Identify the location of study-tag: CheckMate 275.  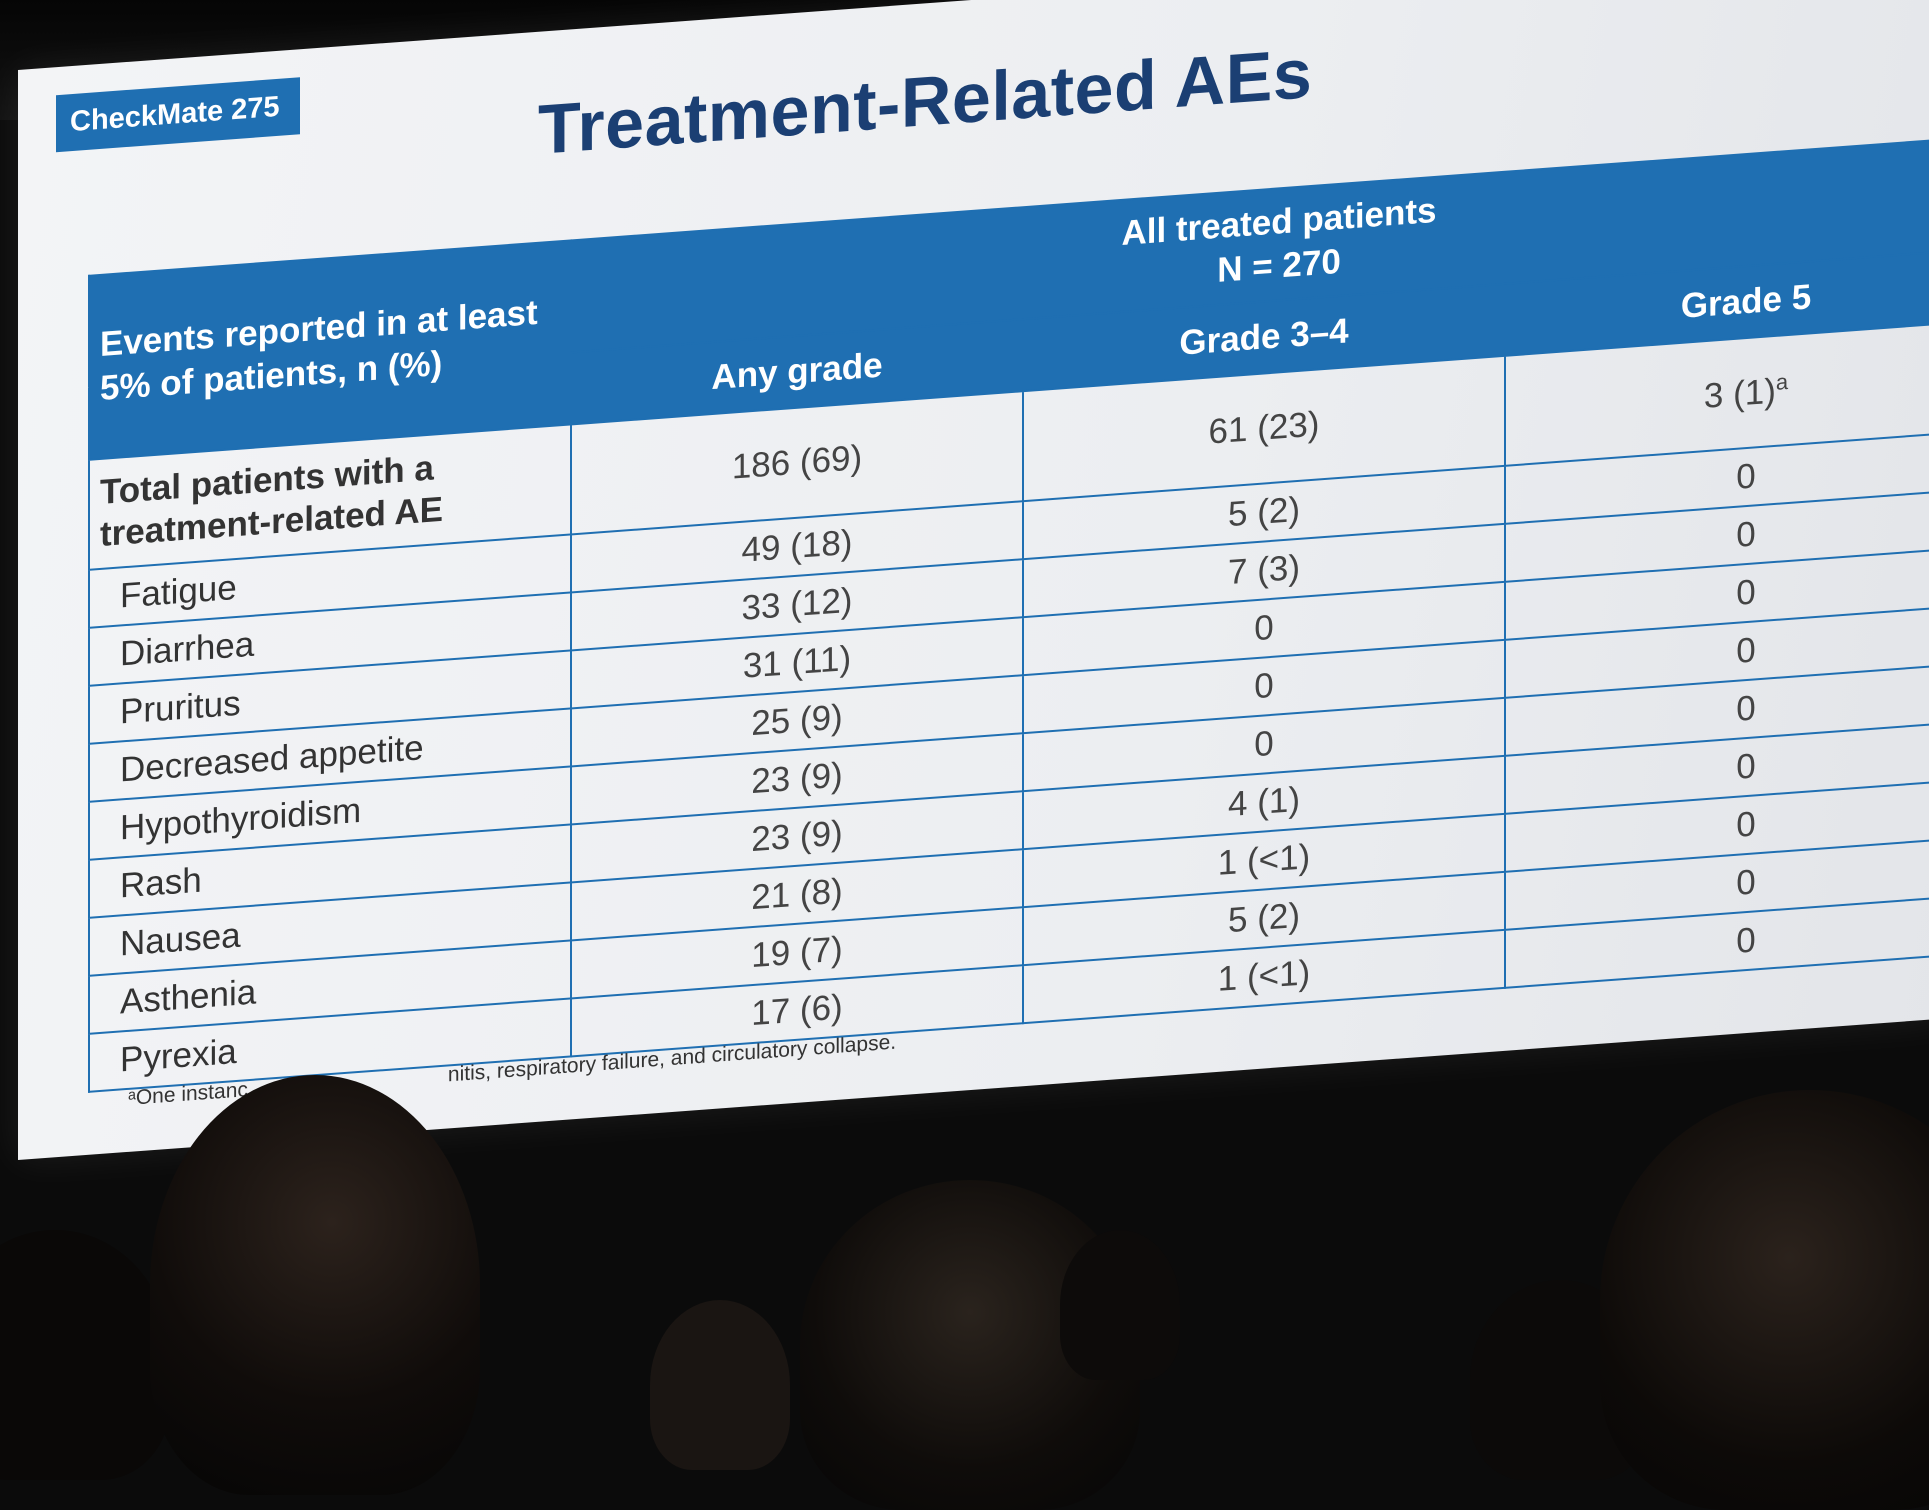
(178, 115).